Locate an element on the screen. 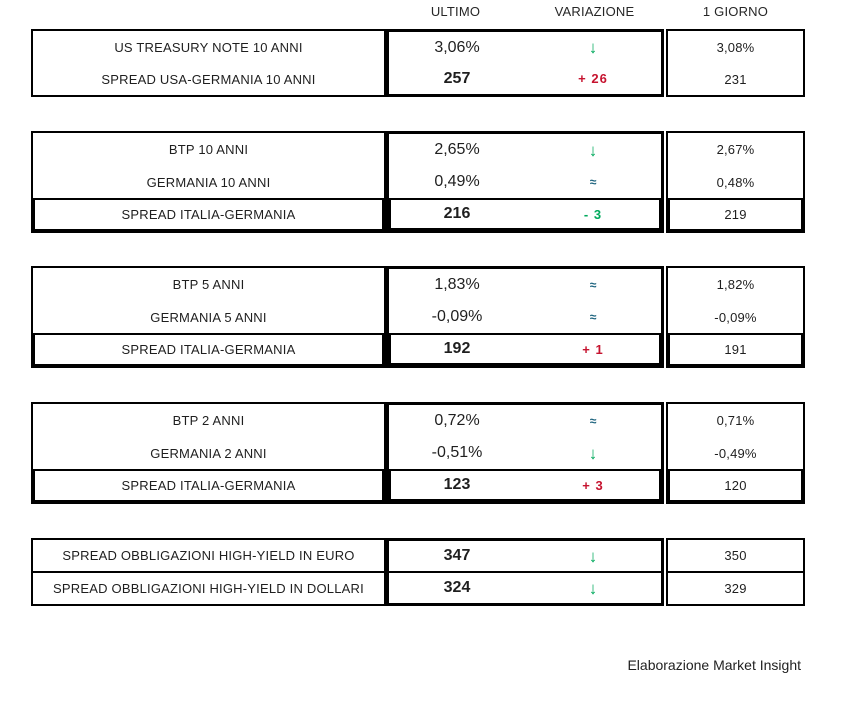 This screenshot has height=707, width=841. ultimo-variazione-column: 347 ↓ 324 ↓ is located at coordinates (525, 572).